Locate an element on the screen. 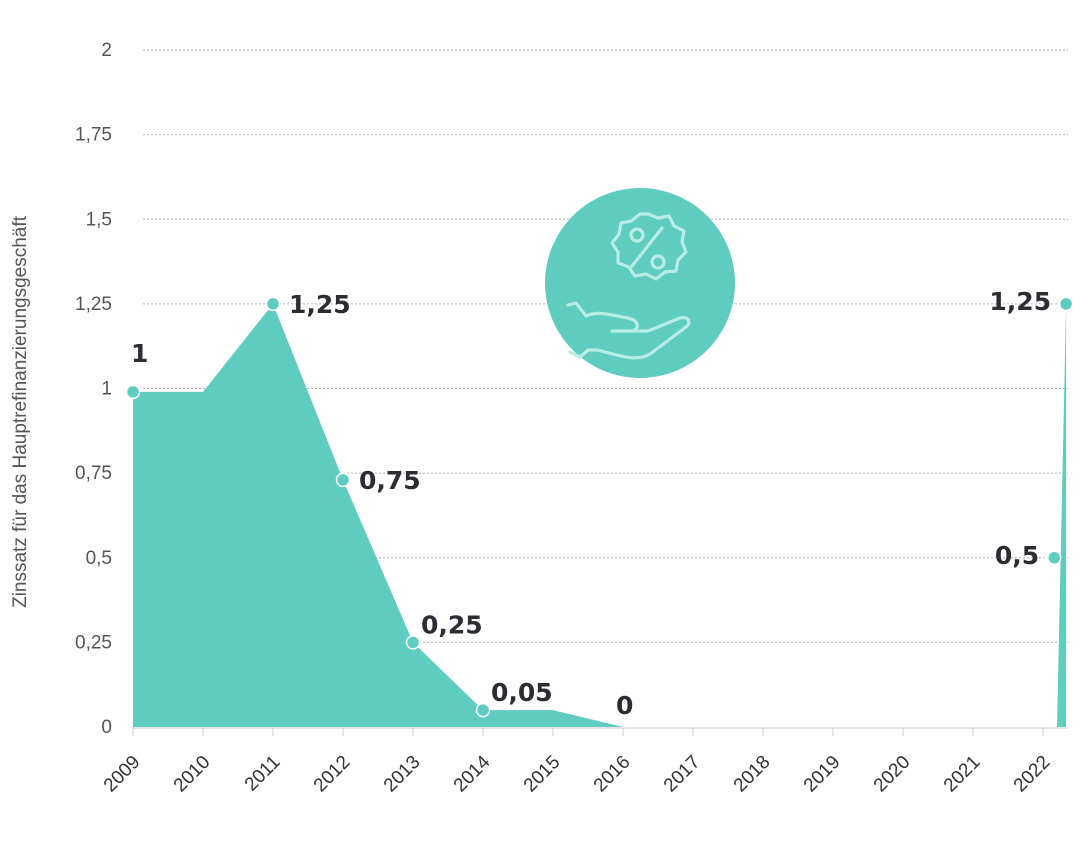  y-tick-label: 0,75 is located at coordinates (93, 473).